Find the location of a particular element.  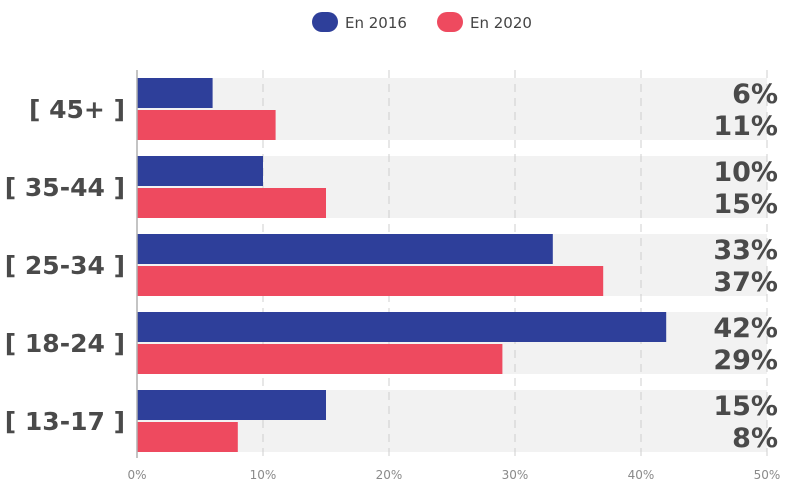

x-tick-label: 10% is located at coordinates (263, 475).